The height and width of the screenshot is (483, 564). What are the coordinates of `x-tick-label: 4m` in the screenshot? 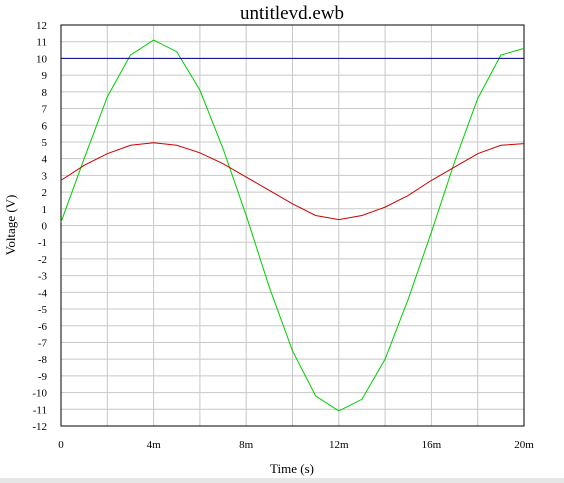 It's located at (154, 445).